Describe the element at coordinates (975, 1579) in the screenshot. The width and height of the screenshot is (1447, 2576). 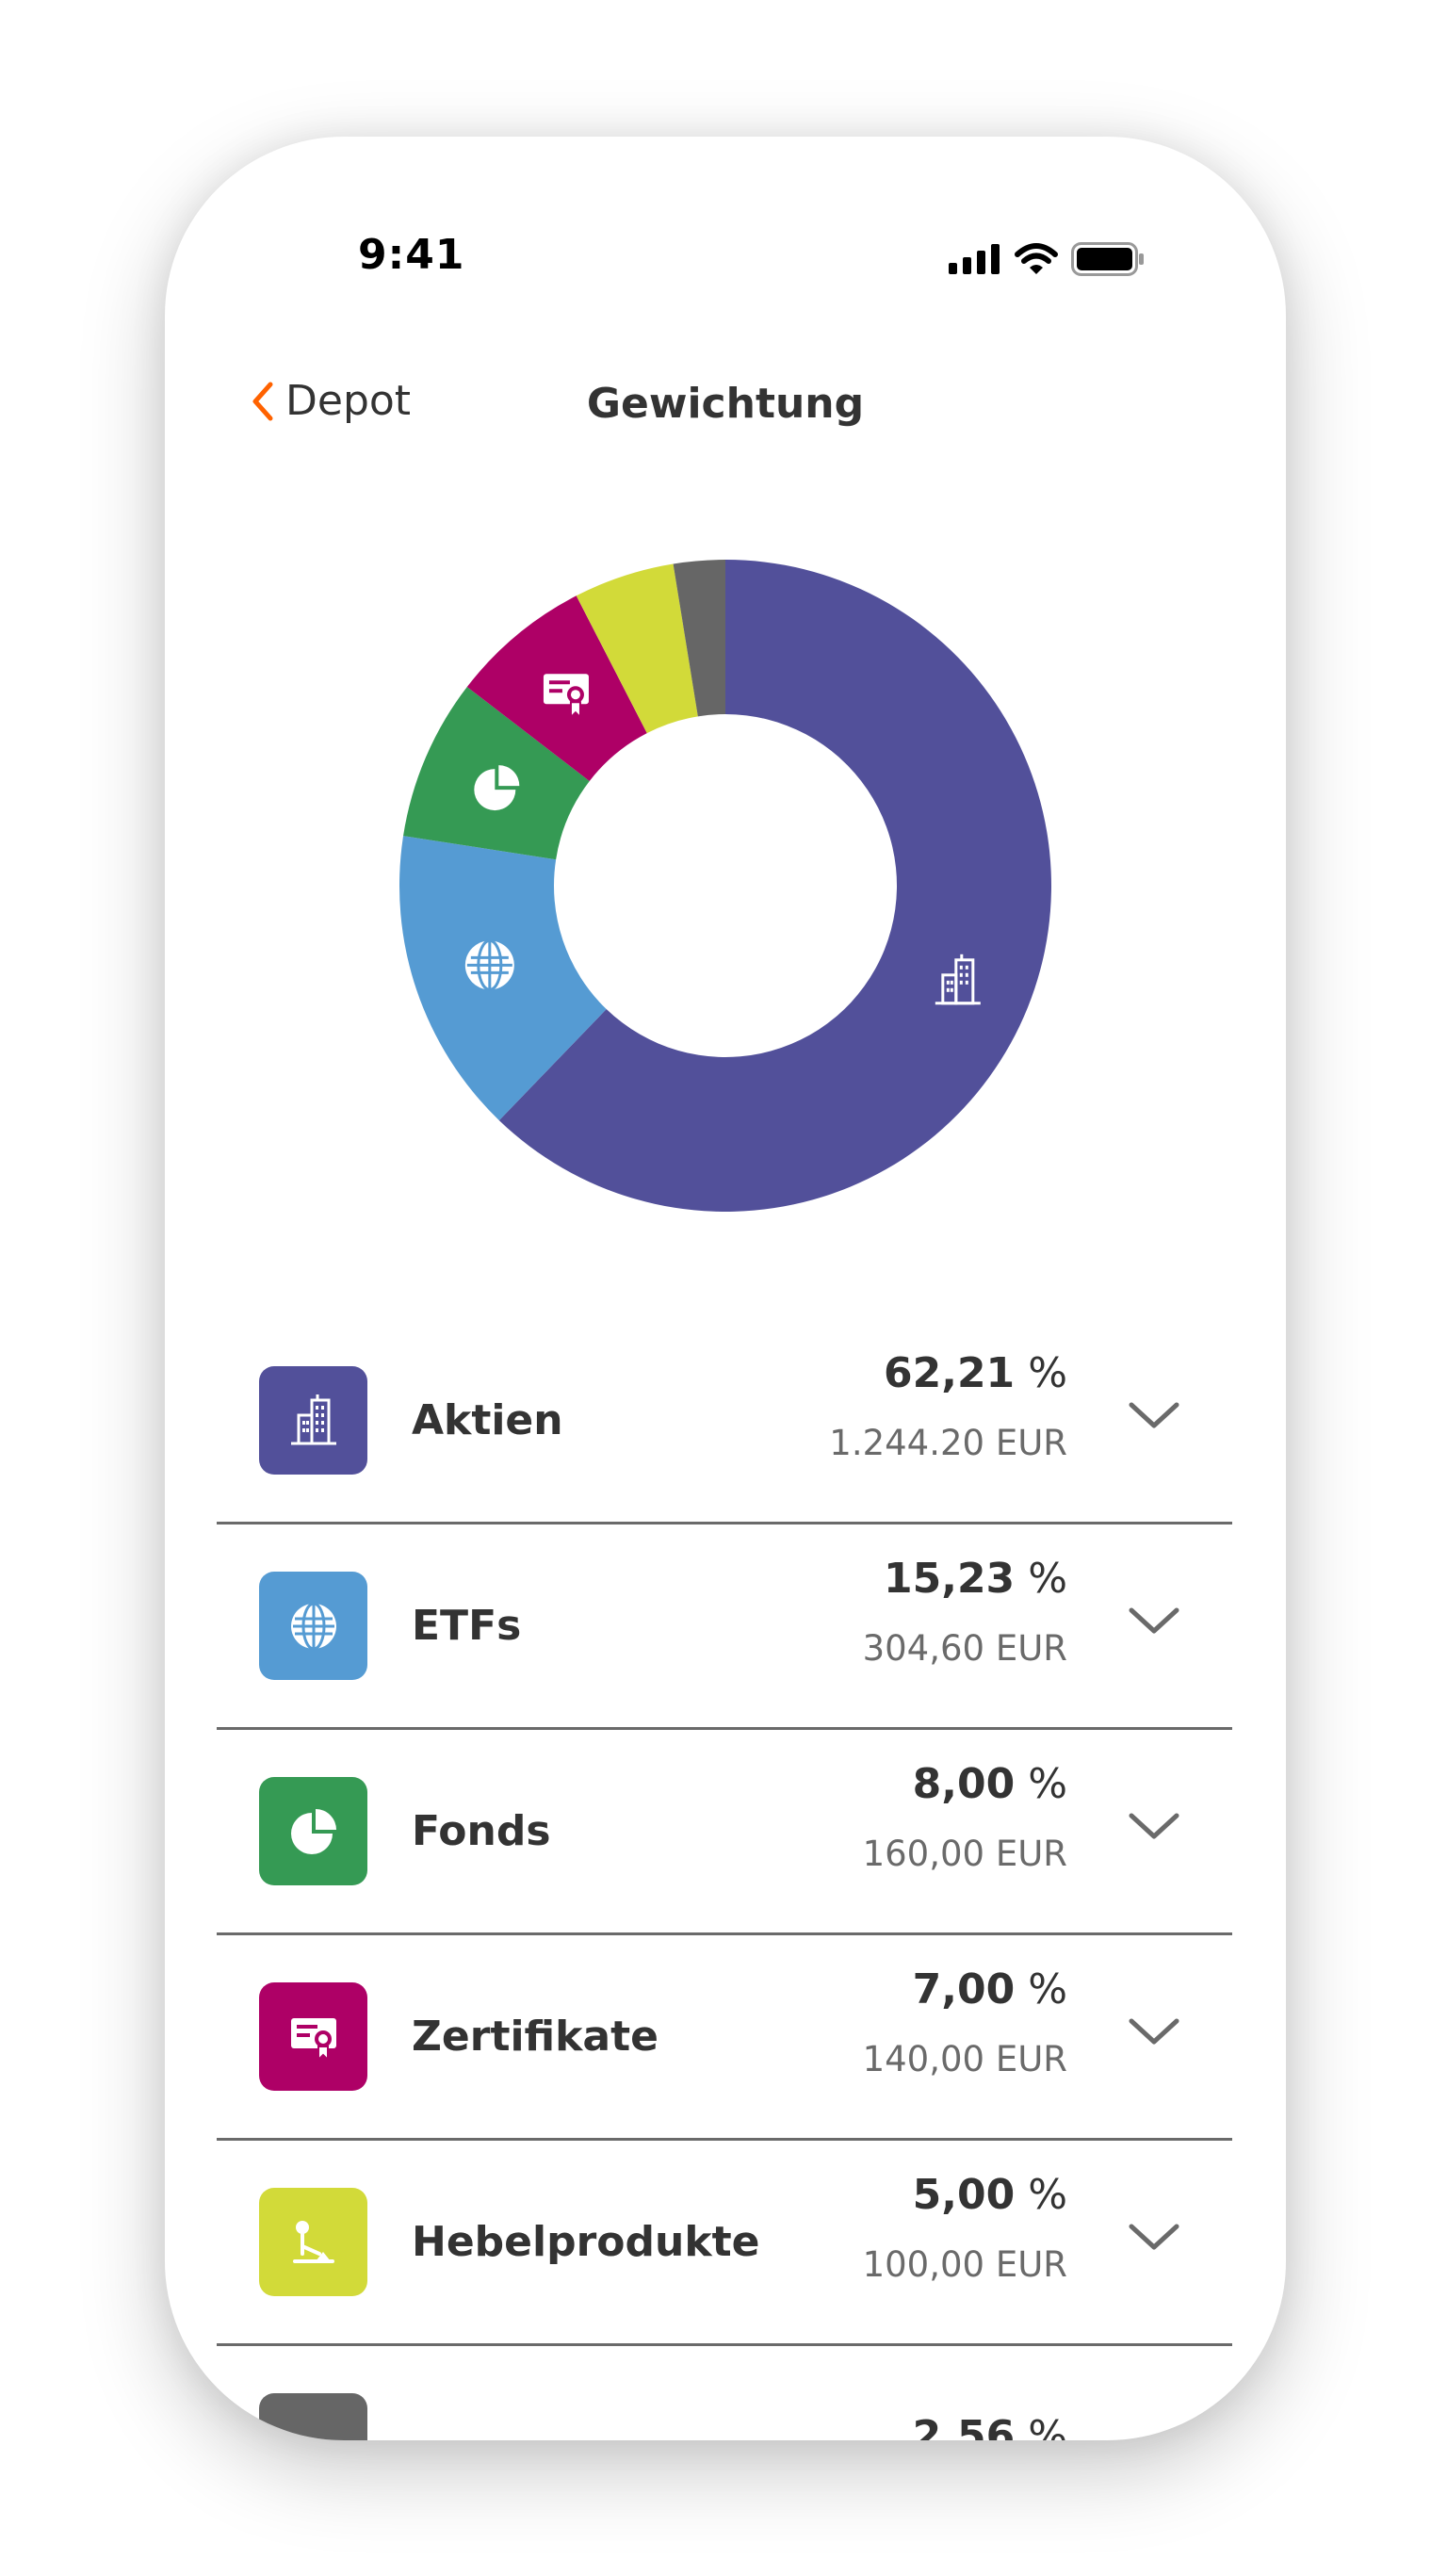
I see `position-percent: 15,23 %` at that location.